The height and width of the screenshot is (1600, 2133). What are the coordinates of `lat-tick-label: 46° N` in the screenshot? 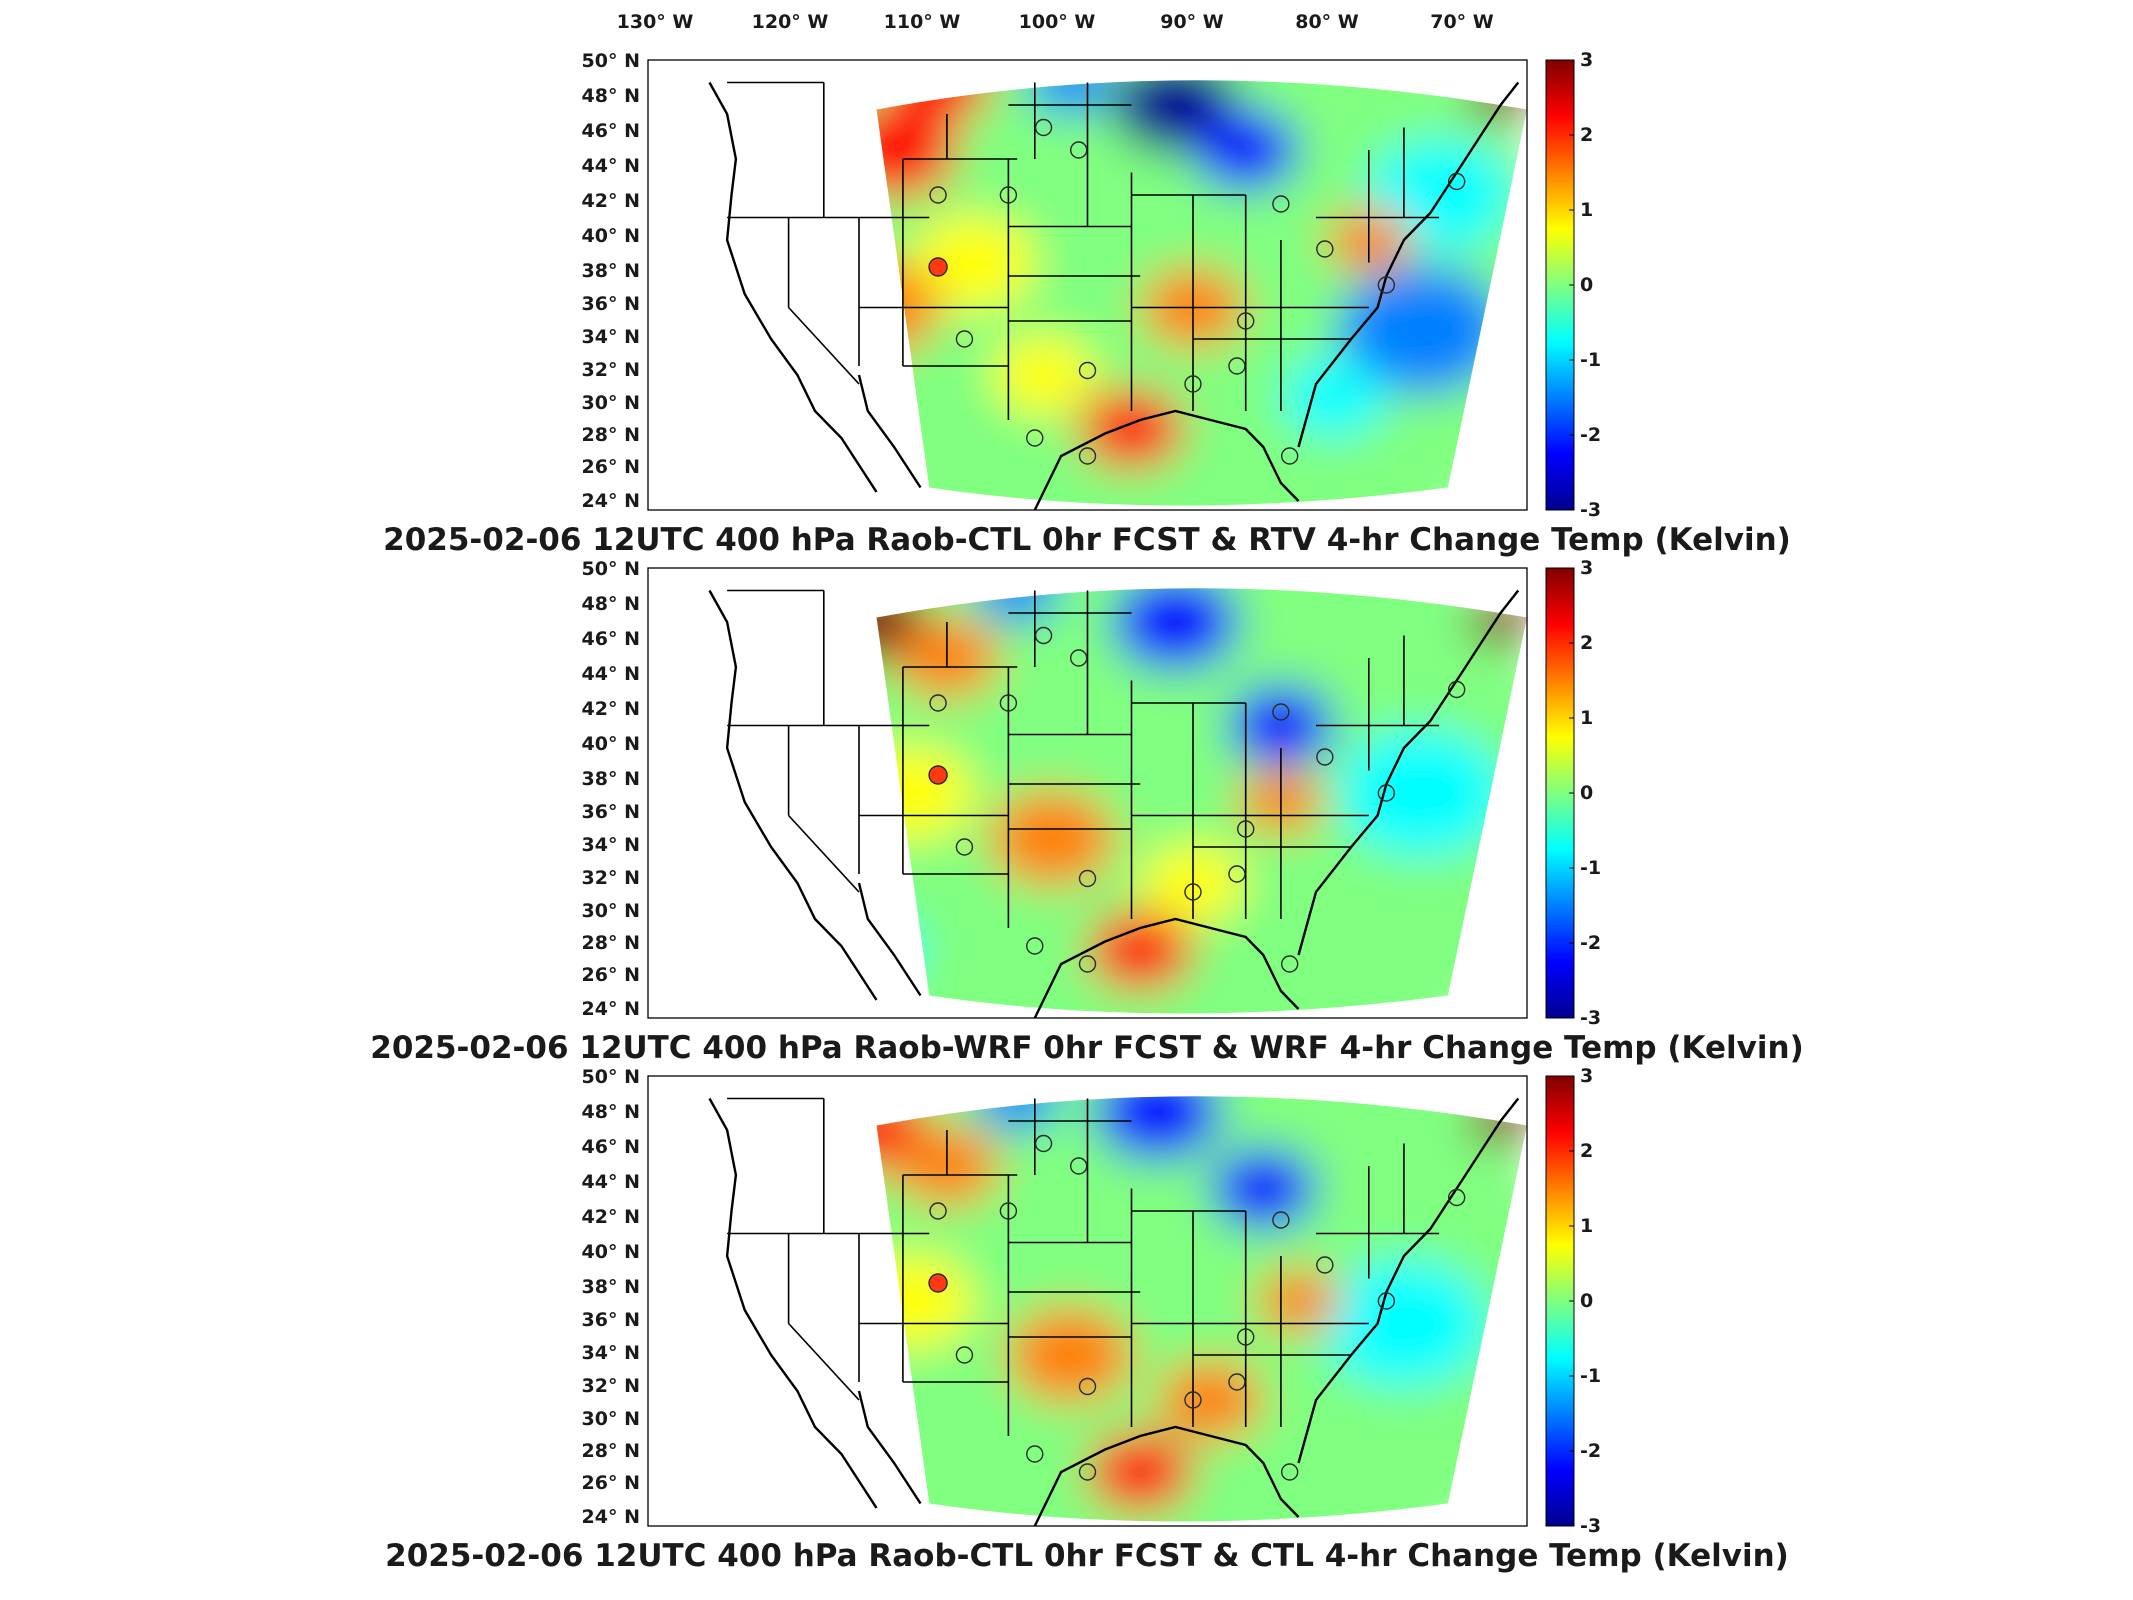 It's located at (611, 639).